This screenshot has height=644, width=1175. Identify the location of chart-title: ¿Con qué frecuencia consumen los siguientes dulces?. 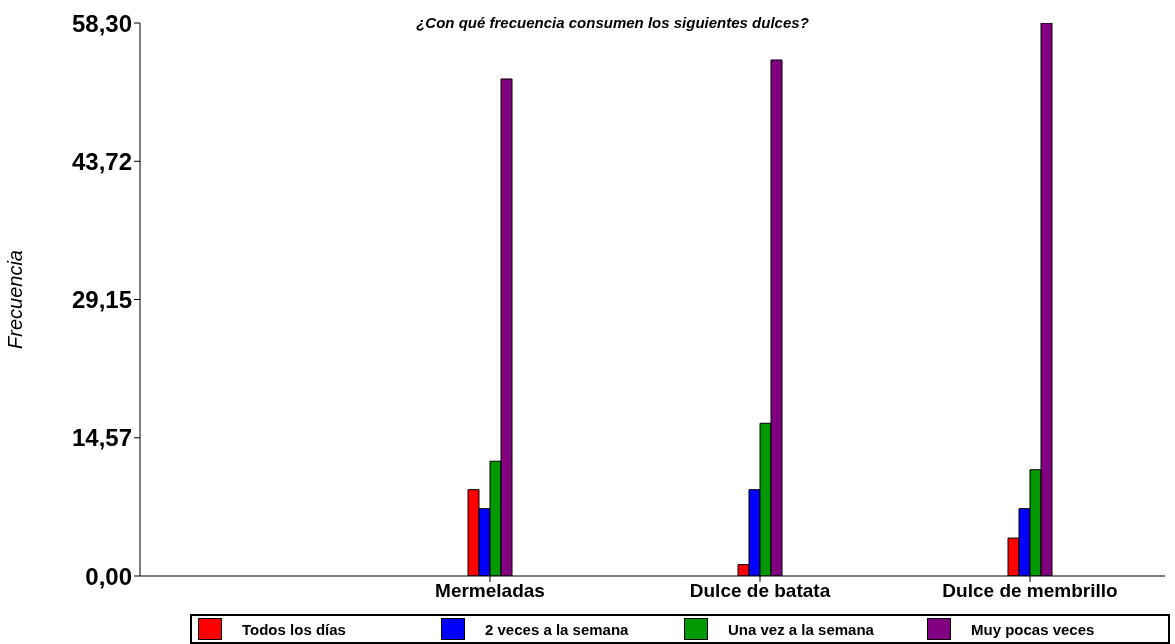
(612, 22).